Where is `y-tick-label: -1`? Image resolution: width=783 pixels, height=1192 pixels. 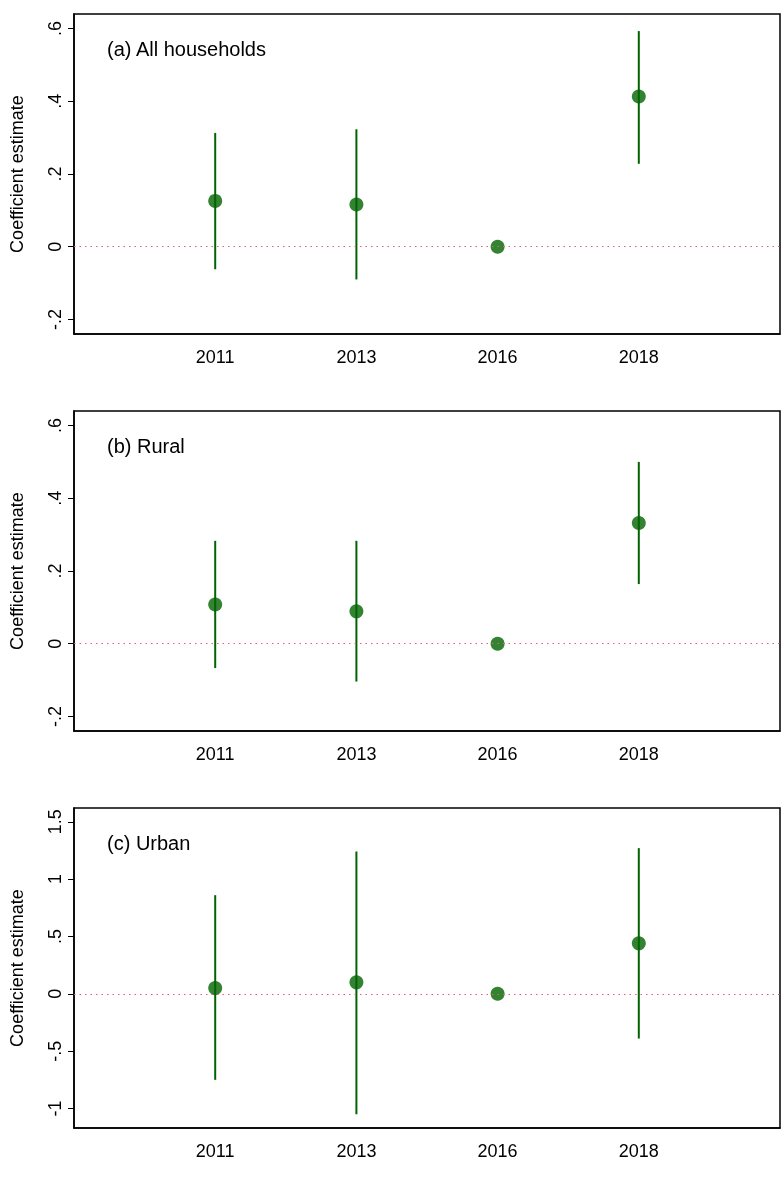 y-tick-label: -1 is located at coordinates (55, 1108).